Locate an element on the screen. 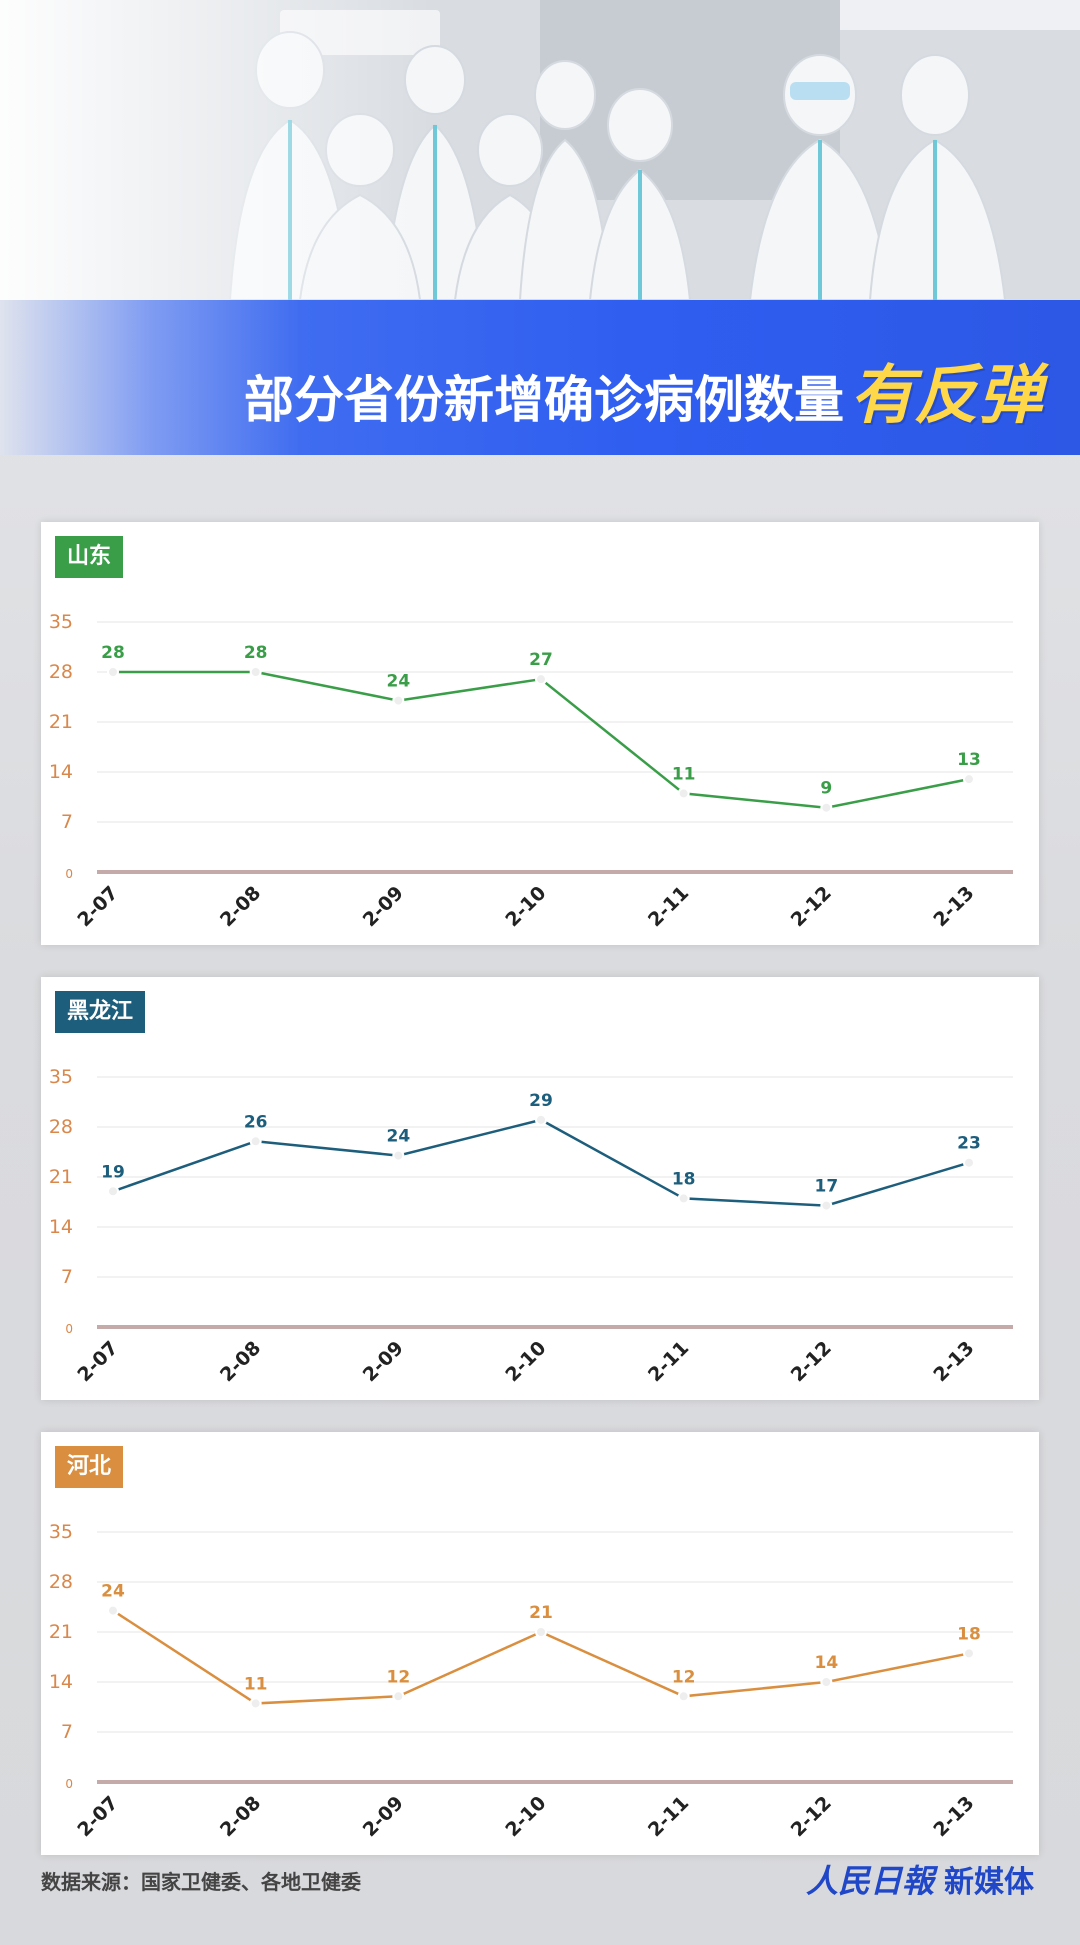 The image size is (1080, 1945). chart-tag: 黑龙江 is located at coordinates (100, 1012).